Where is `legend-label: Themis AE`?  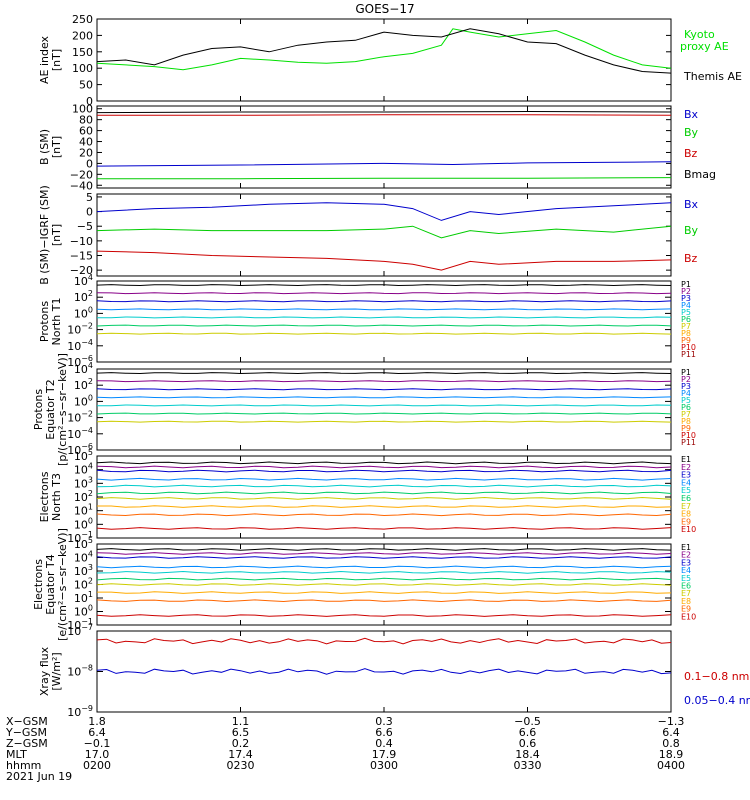 legend-label: Themis AE is located at coordinates (712, 76).